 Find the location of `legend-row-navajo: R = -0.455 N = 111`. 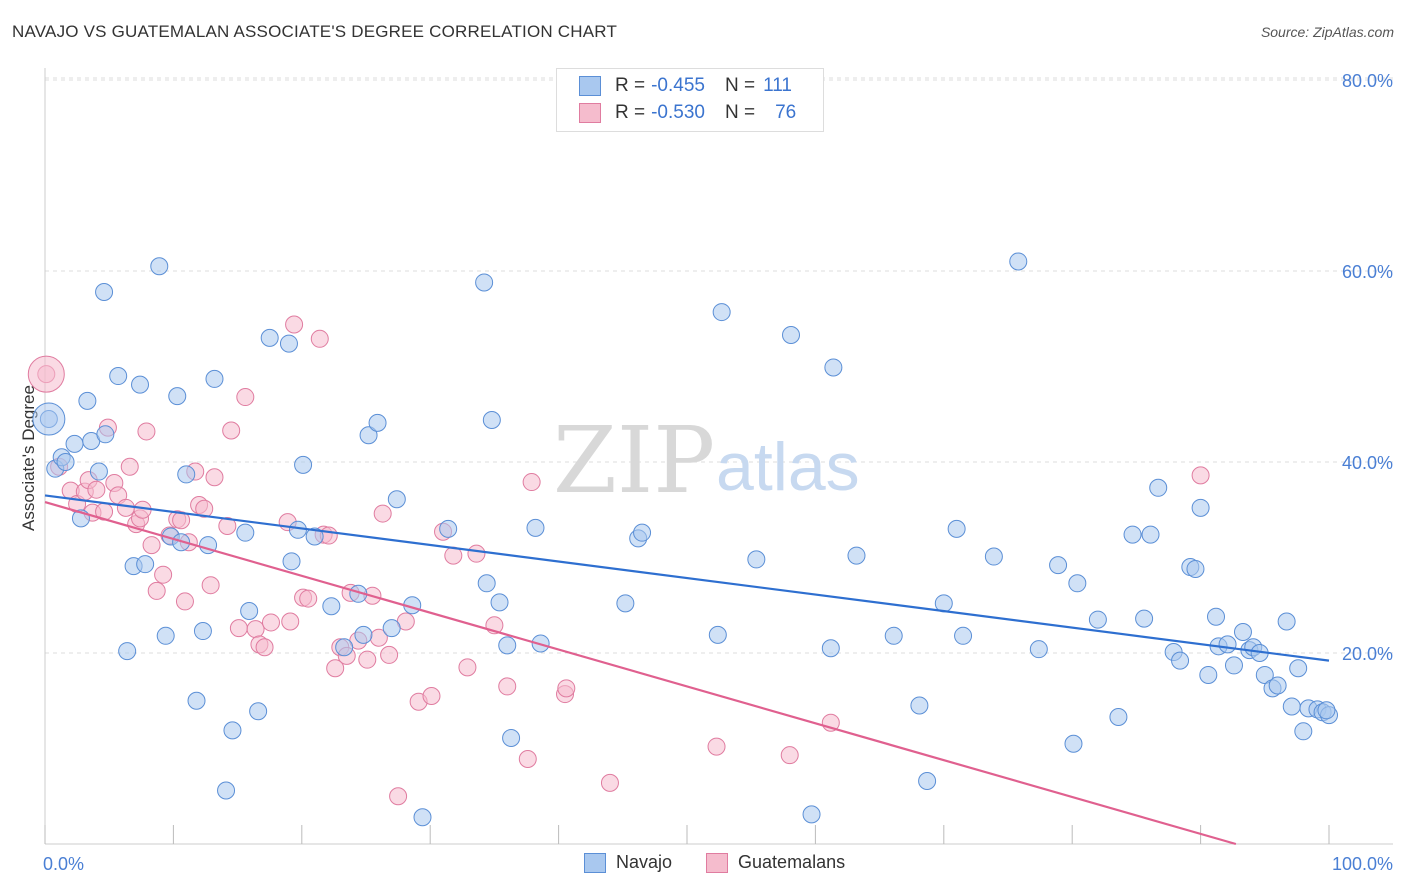

legend-row-navajo: R = -0.455 N = 111 is located at coordinates (685, 86).